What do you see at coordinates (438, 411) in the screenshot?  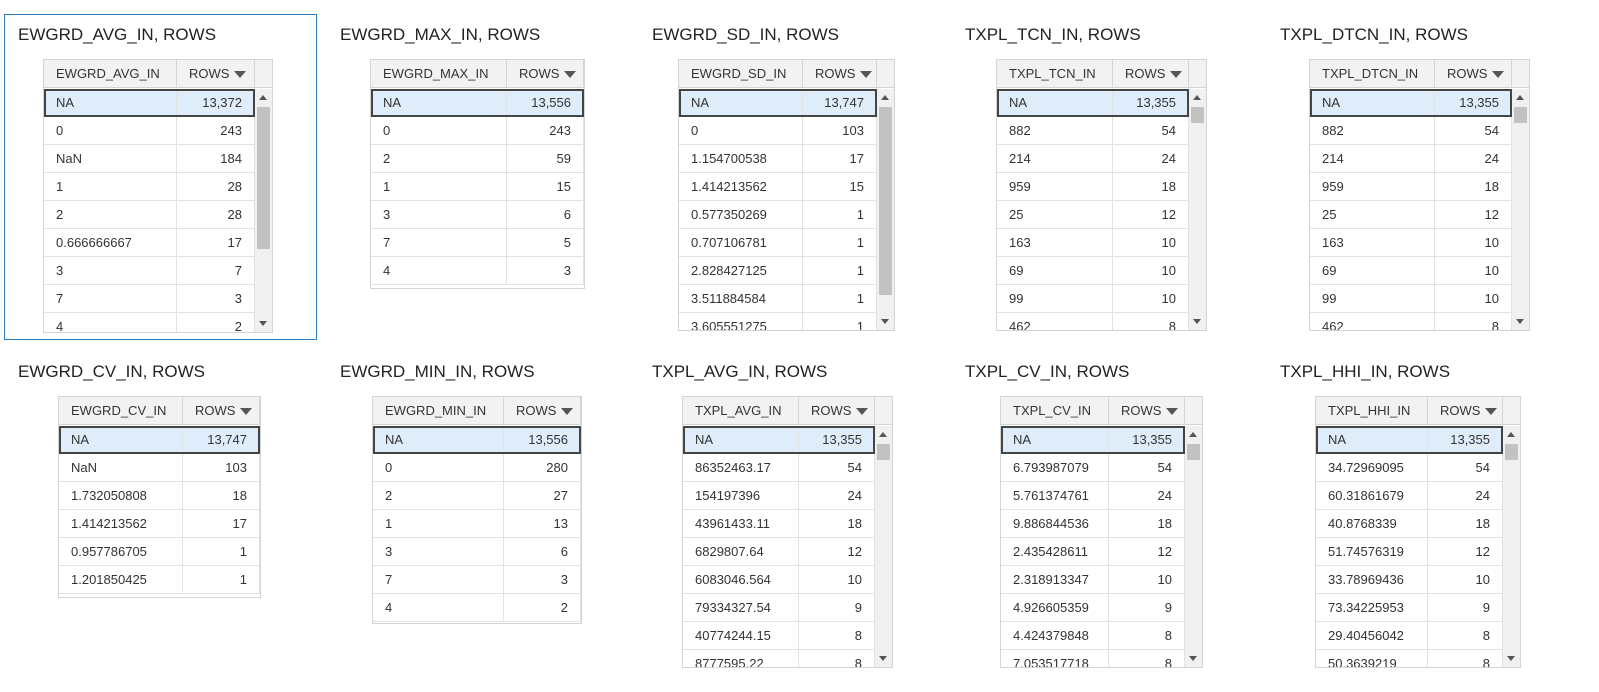 I see `column-header-value: EWGRD_MIN_IN` at bounding box center [438, 411].